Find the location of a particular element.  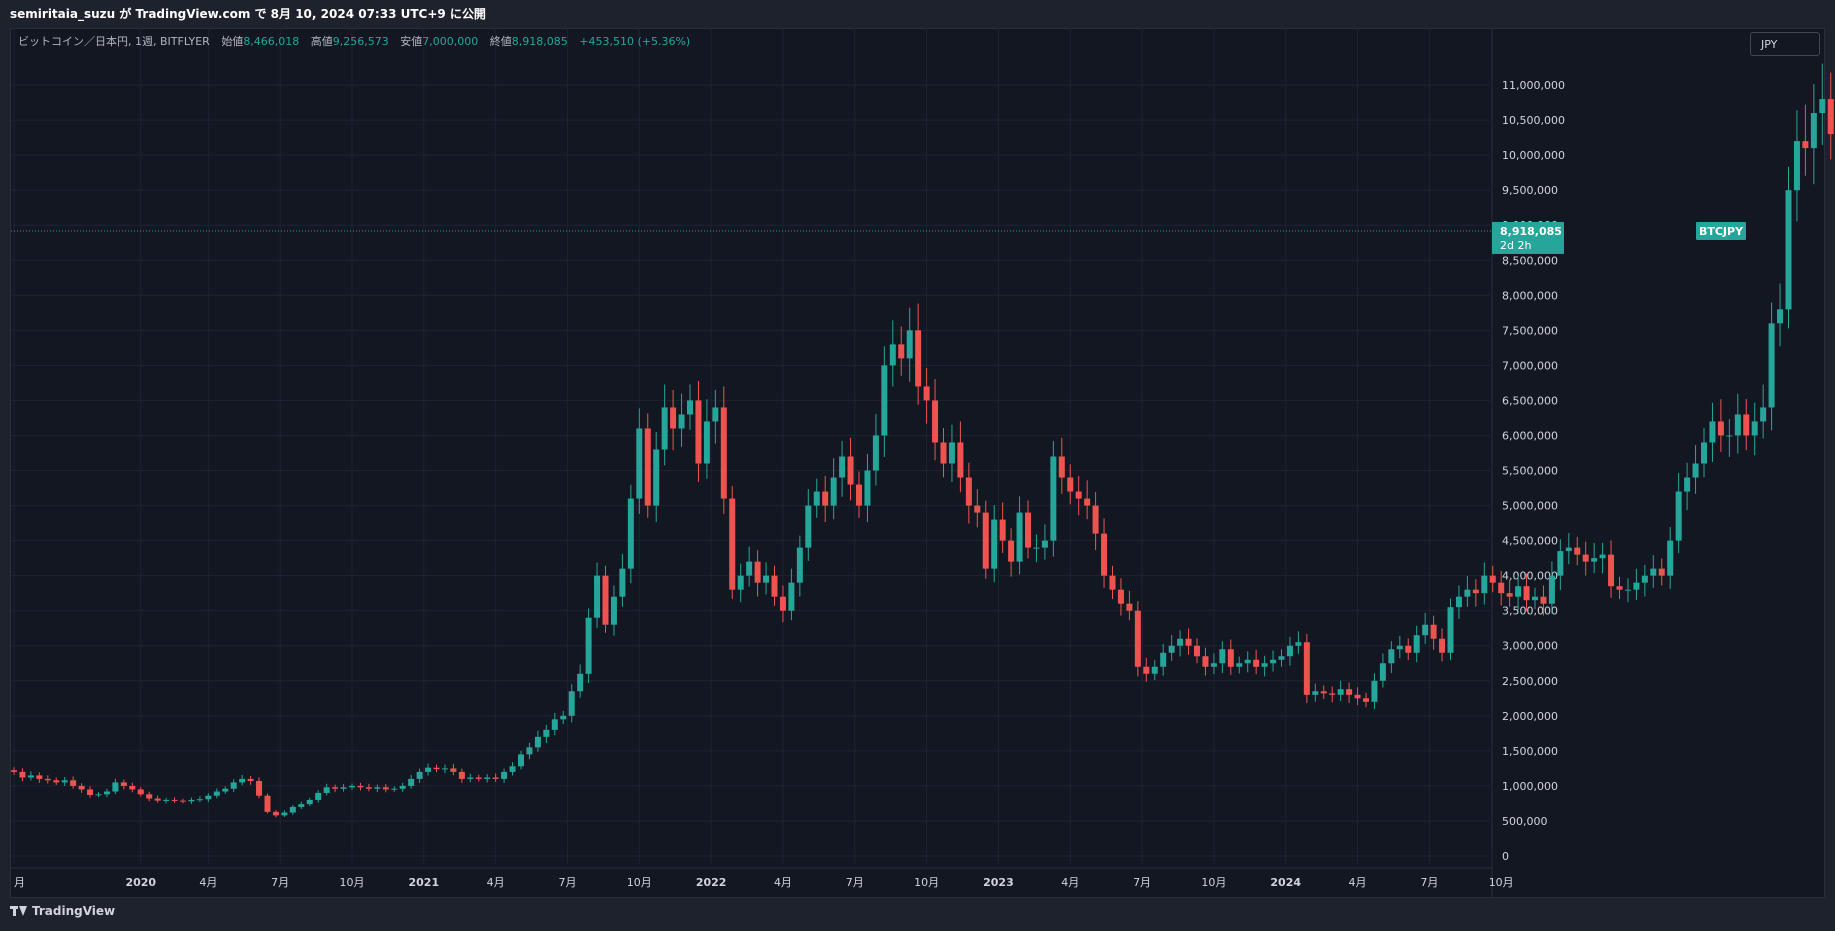

price-tick-label: 0 is located at coordinates (1505, 856).